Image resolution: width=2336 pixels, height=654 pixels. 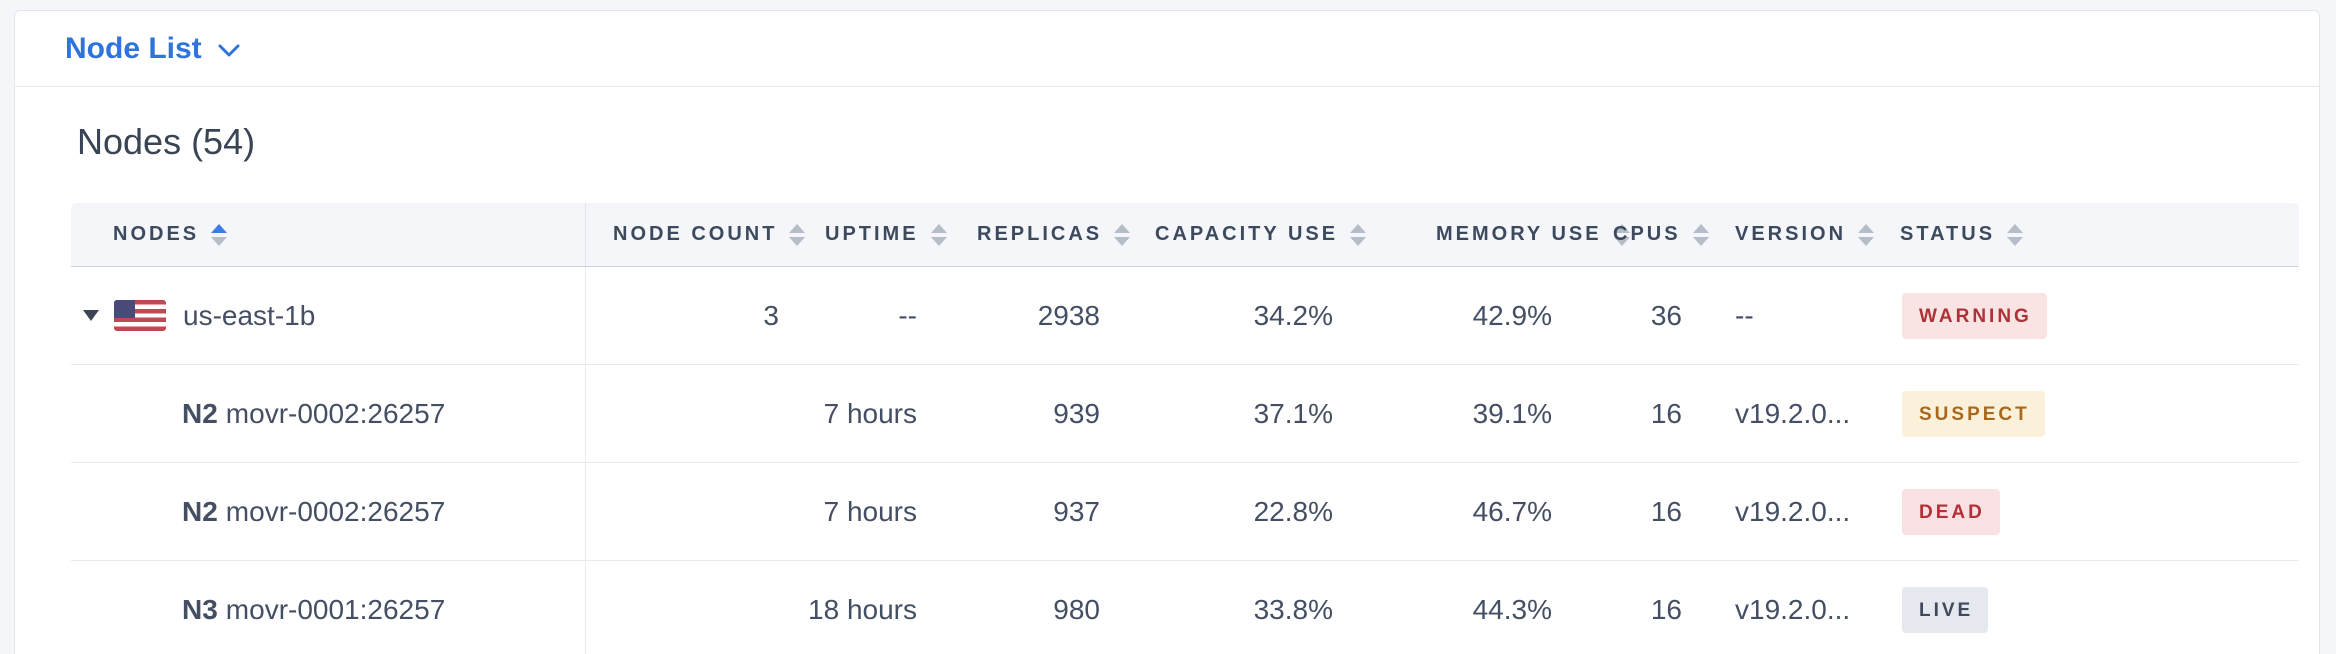 I want to click on cell-status: DEAD, so click(x=2089, y=511).